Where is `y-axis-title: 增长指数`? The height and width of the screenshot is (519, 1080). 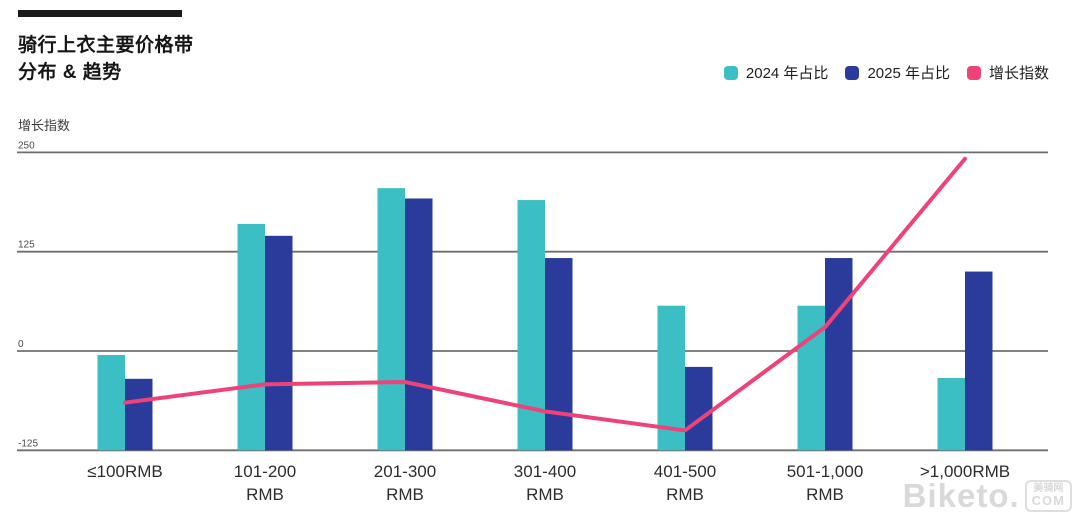
y-axis-title: 增长指数 is located at coordinates (44, 125).